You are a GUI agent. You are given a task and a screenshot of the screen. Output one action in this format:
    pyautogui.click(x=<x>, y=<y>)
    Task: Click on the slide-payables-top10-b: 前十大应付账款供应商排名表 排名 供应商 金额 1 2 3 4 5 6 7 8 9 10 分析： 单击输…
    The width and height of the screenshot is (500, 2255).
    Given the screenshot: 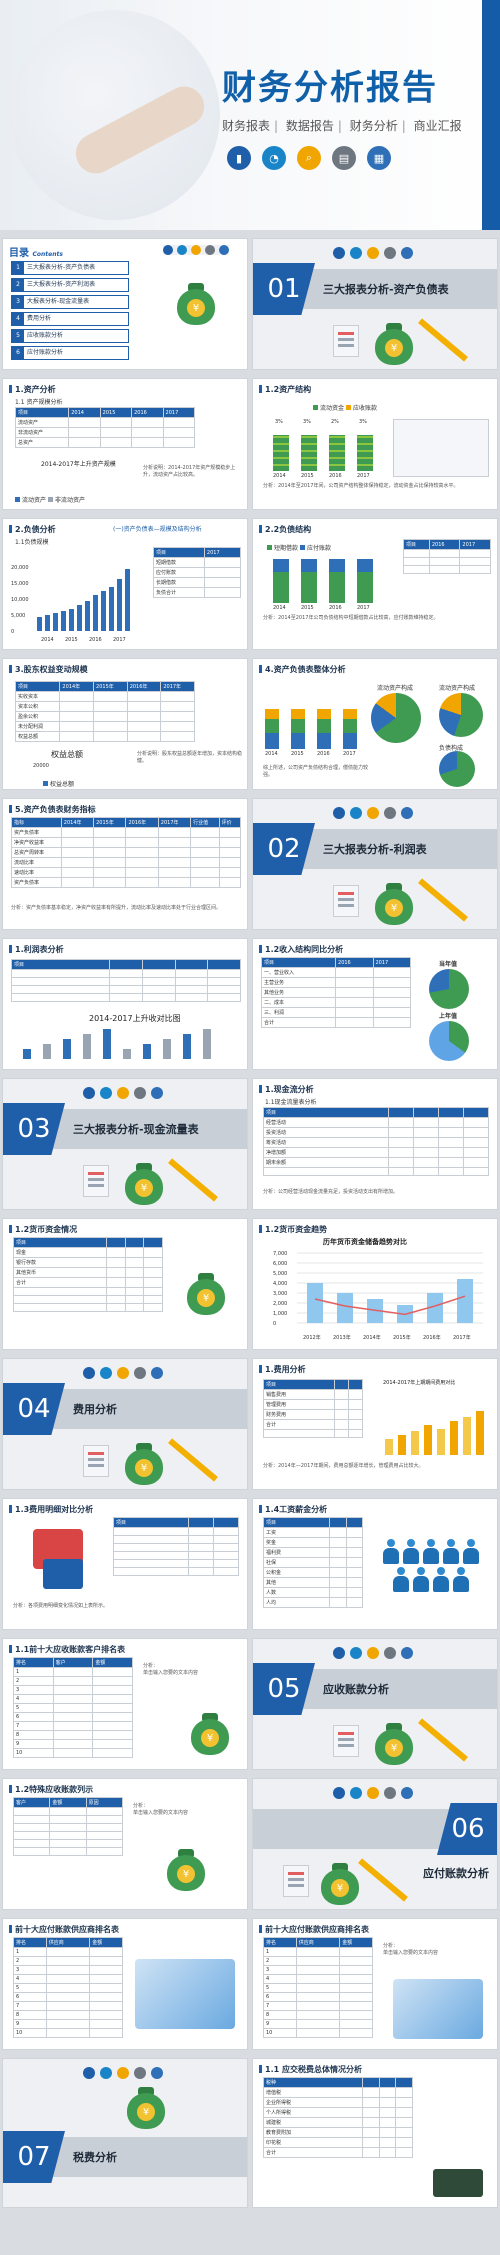 What is the action you would take?
    pyautogui.click(x=375, y=1984)
    